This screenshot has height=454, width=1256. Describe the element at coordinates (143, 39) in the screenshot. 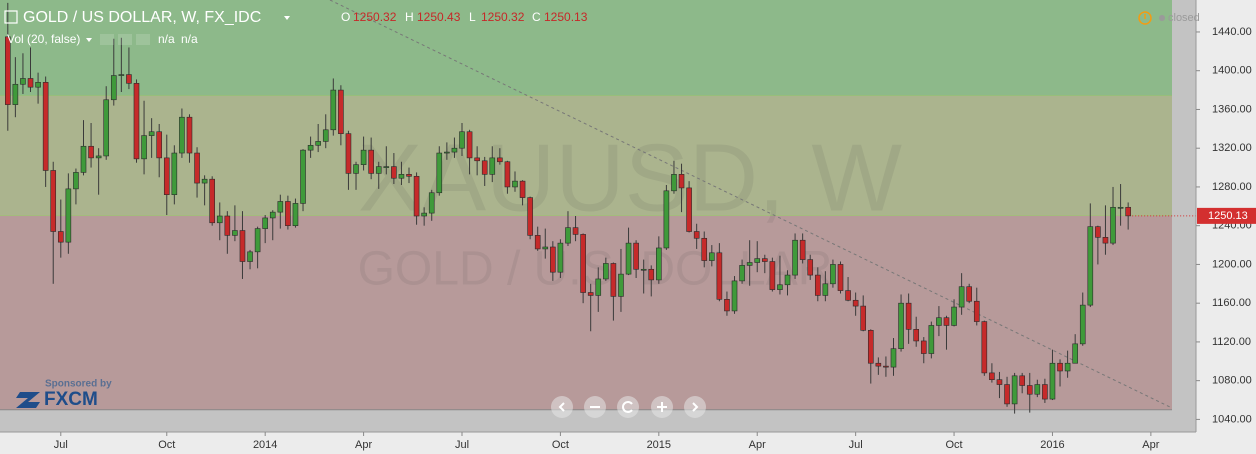

I see `volume-remove` at that location.